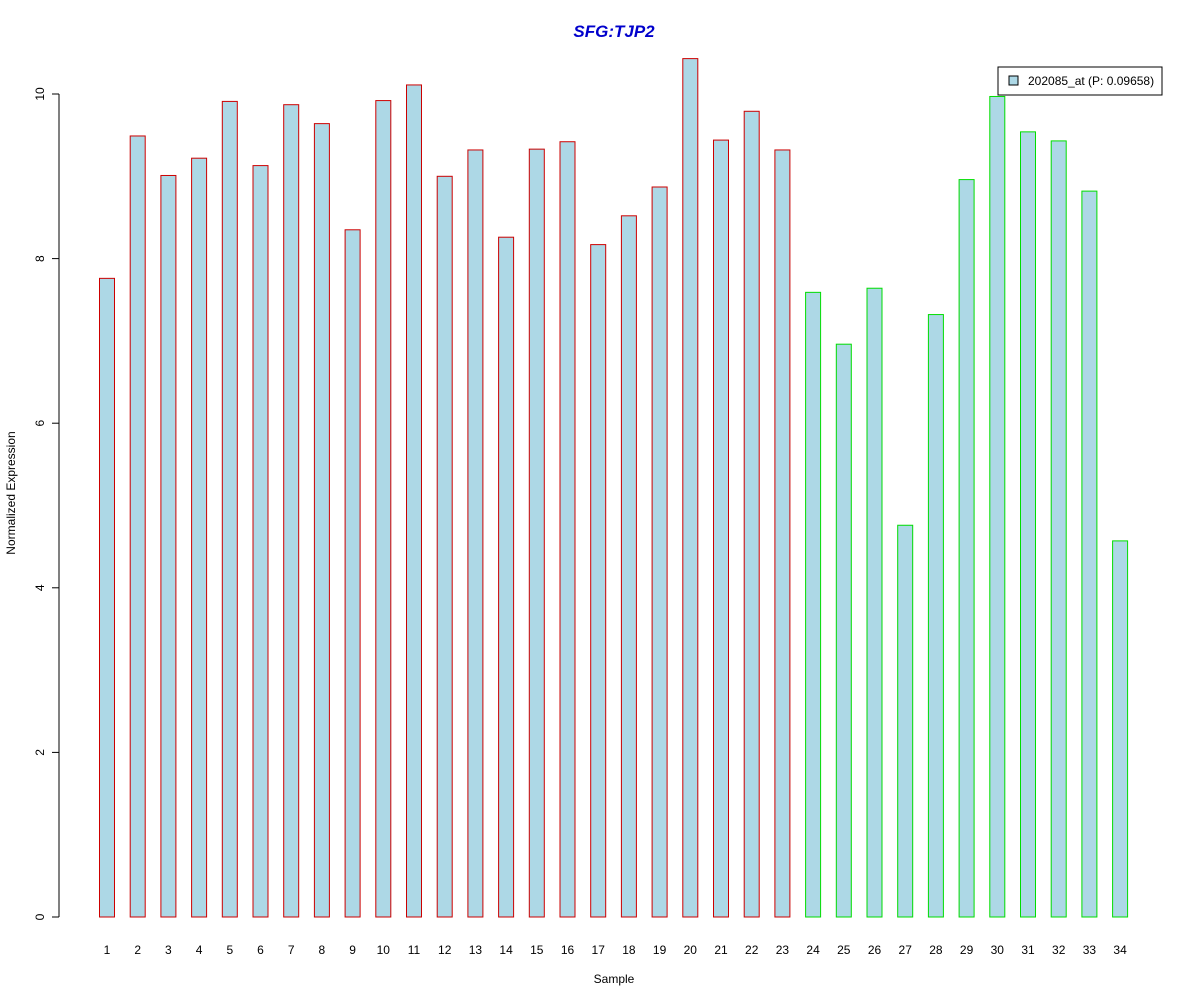 The width and height of the screenshot is (1200, 1000). I want to click on x-tick-label: 21, so click(721, 950).